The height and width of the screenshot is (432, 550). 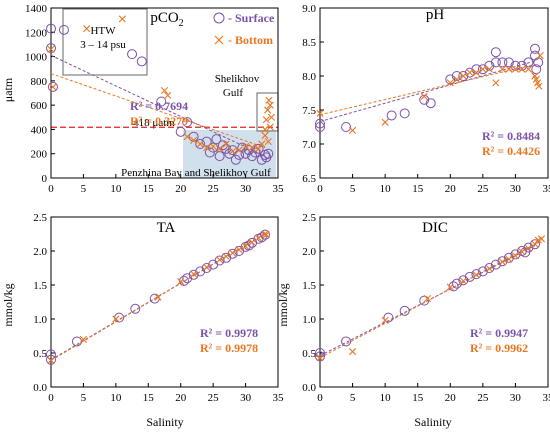 What do you see at coordinates (309, 388) in the screenshot?
I see `y-tick-label: 0.0` at bounding box center [309, 388].